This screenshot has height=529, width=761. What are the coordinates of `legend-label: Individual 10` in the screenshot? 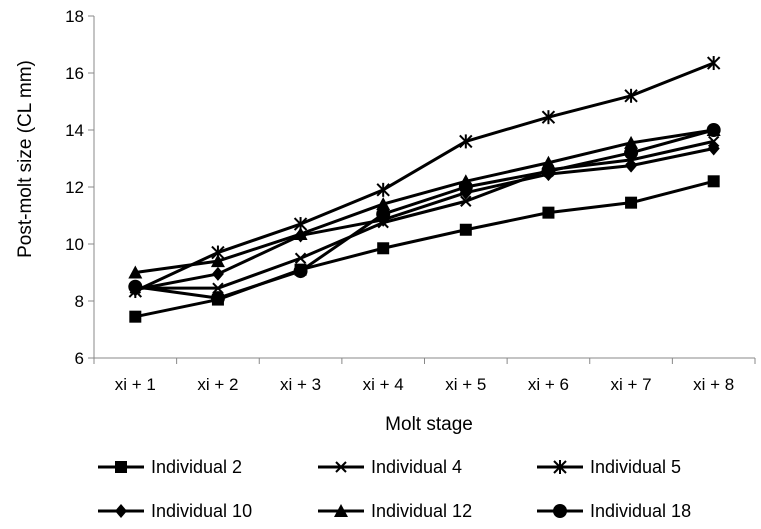 It's located at (201, 511).